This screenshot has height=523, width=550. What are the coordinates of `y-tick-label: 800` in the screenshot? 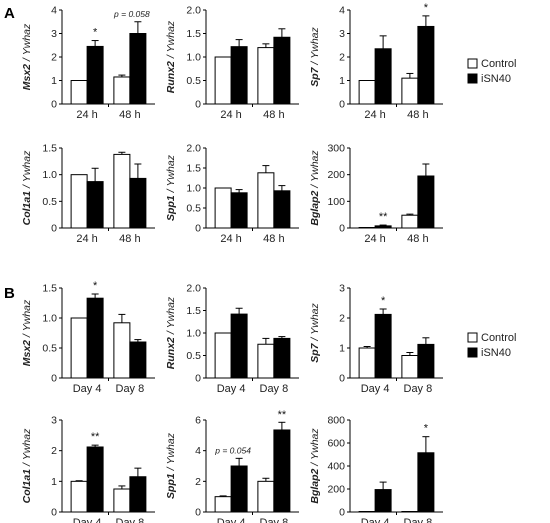 It's located at (336, 421).